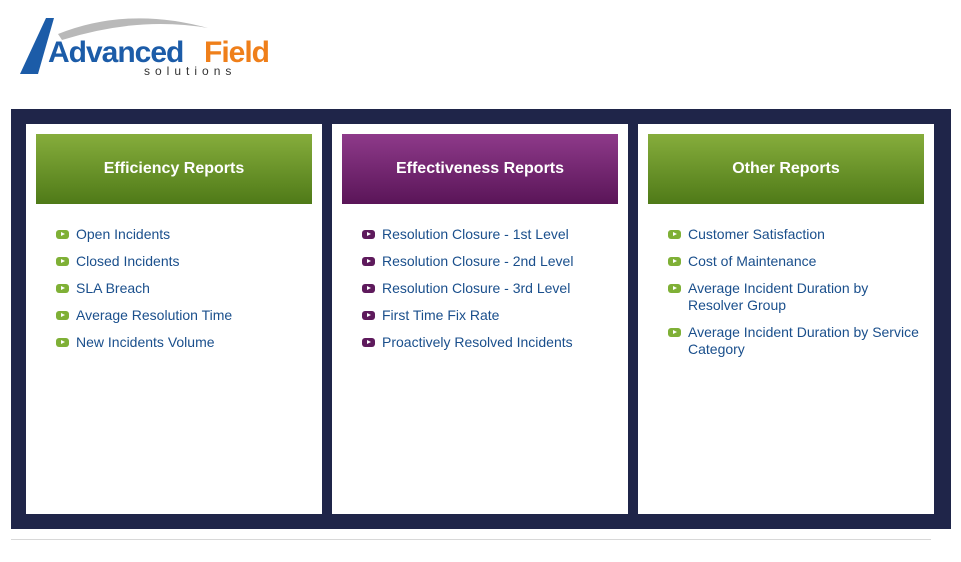  I want to click on report-link-label: New Incidents Volume, so click(145, 342).